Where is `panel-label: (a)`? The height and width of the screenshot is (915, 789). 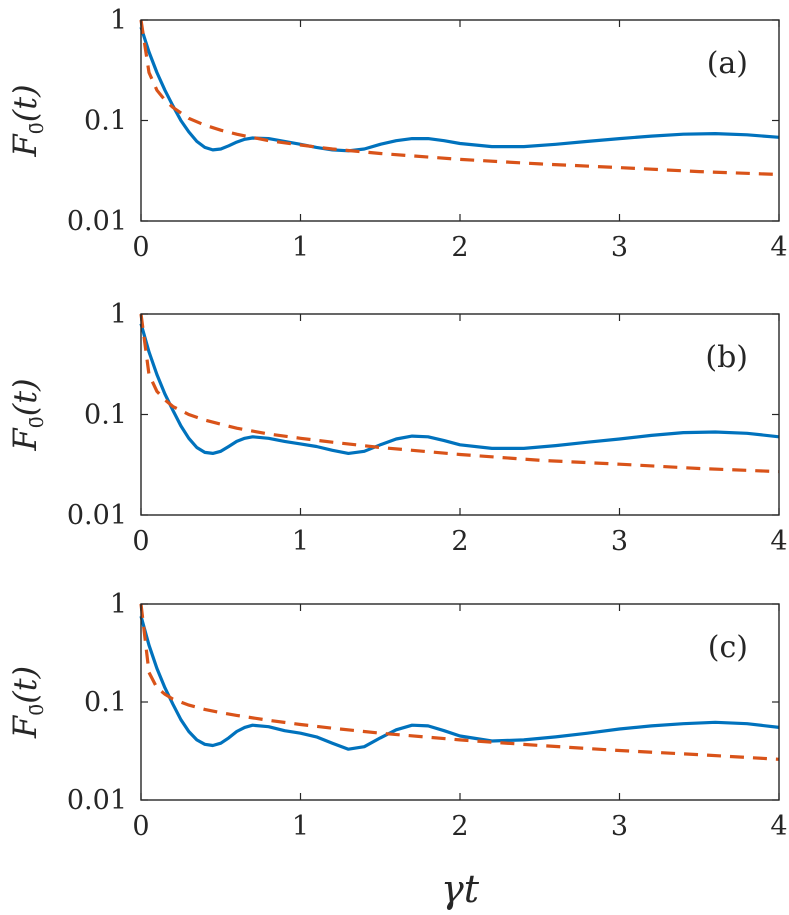
panel-label: (a) is located at coordinates (727, 63).